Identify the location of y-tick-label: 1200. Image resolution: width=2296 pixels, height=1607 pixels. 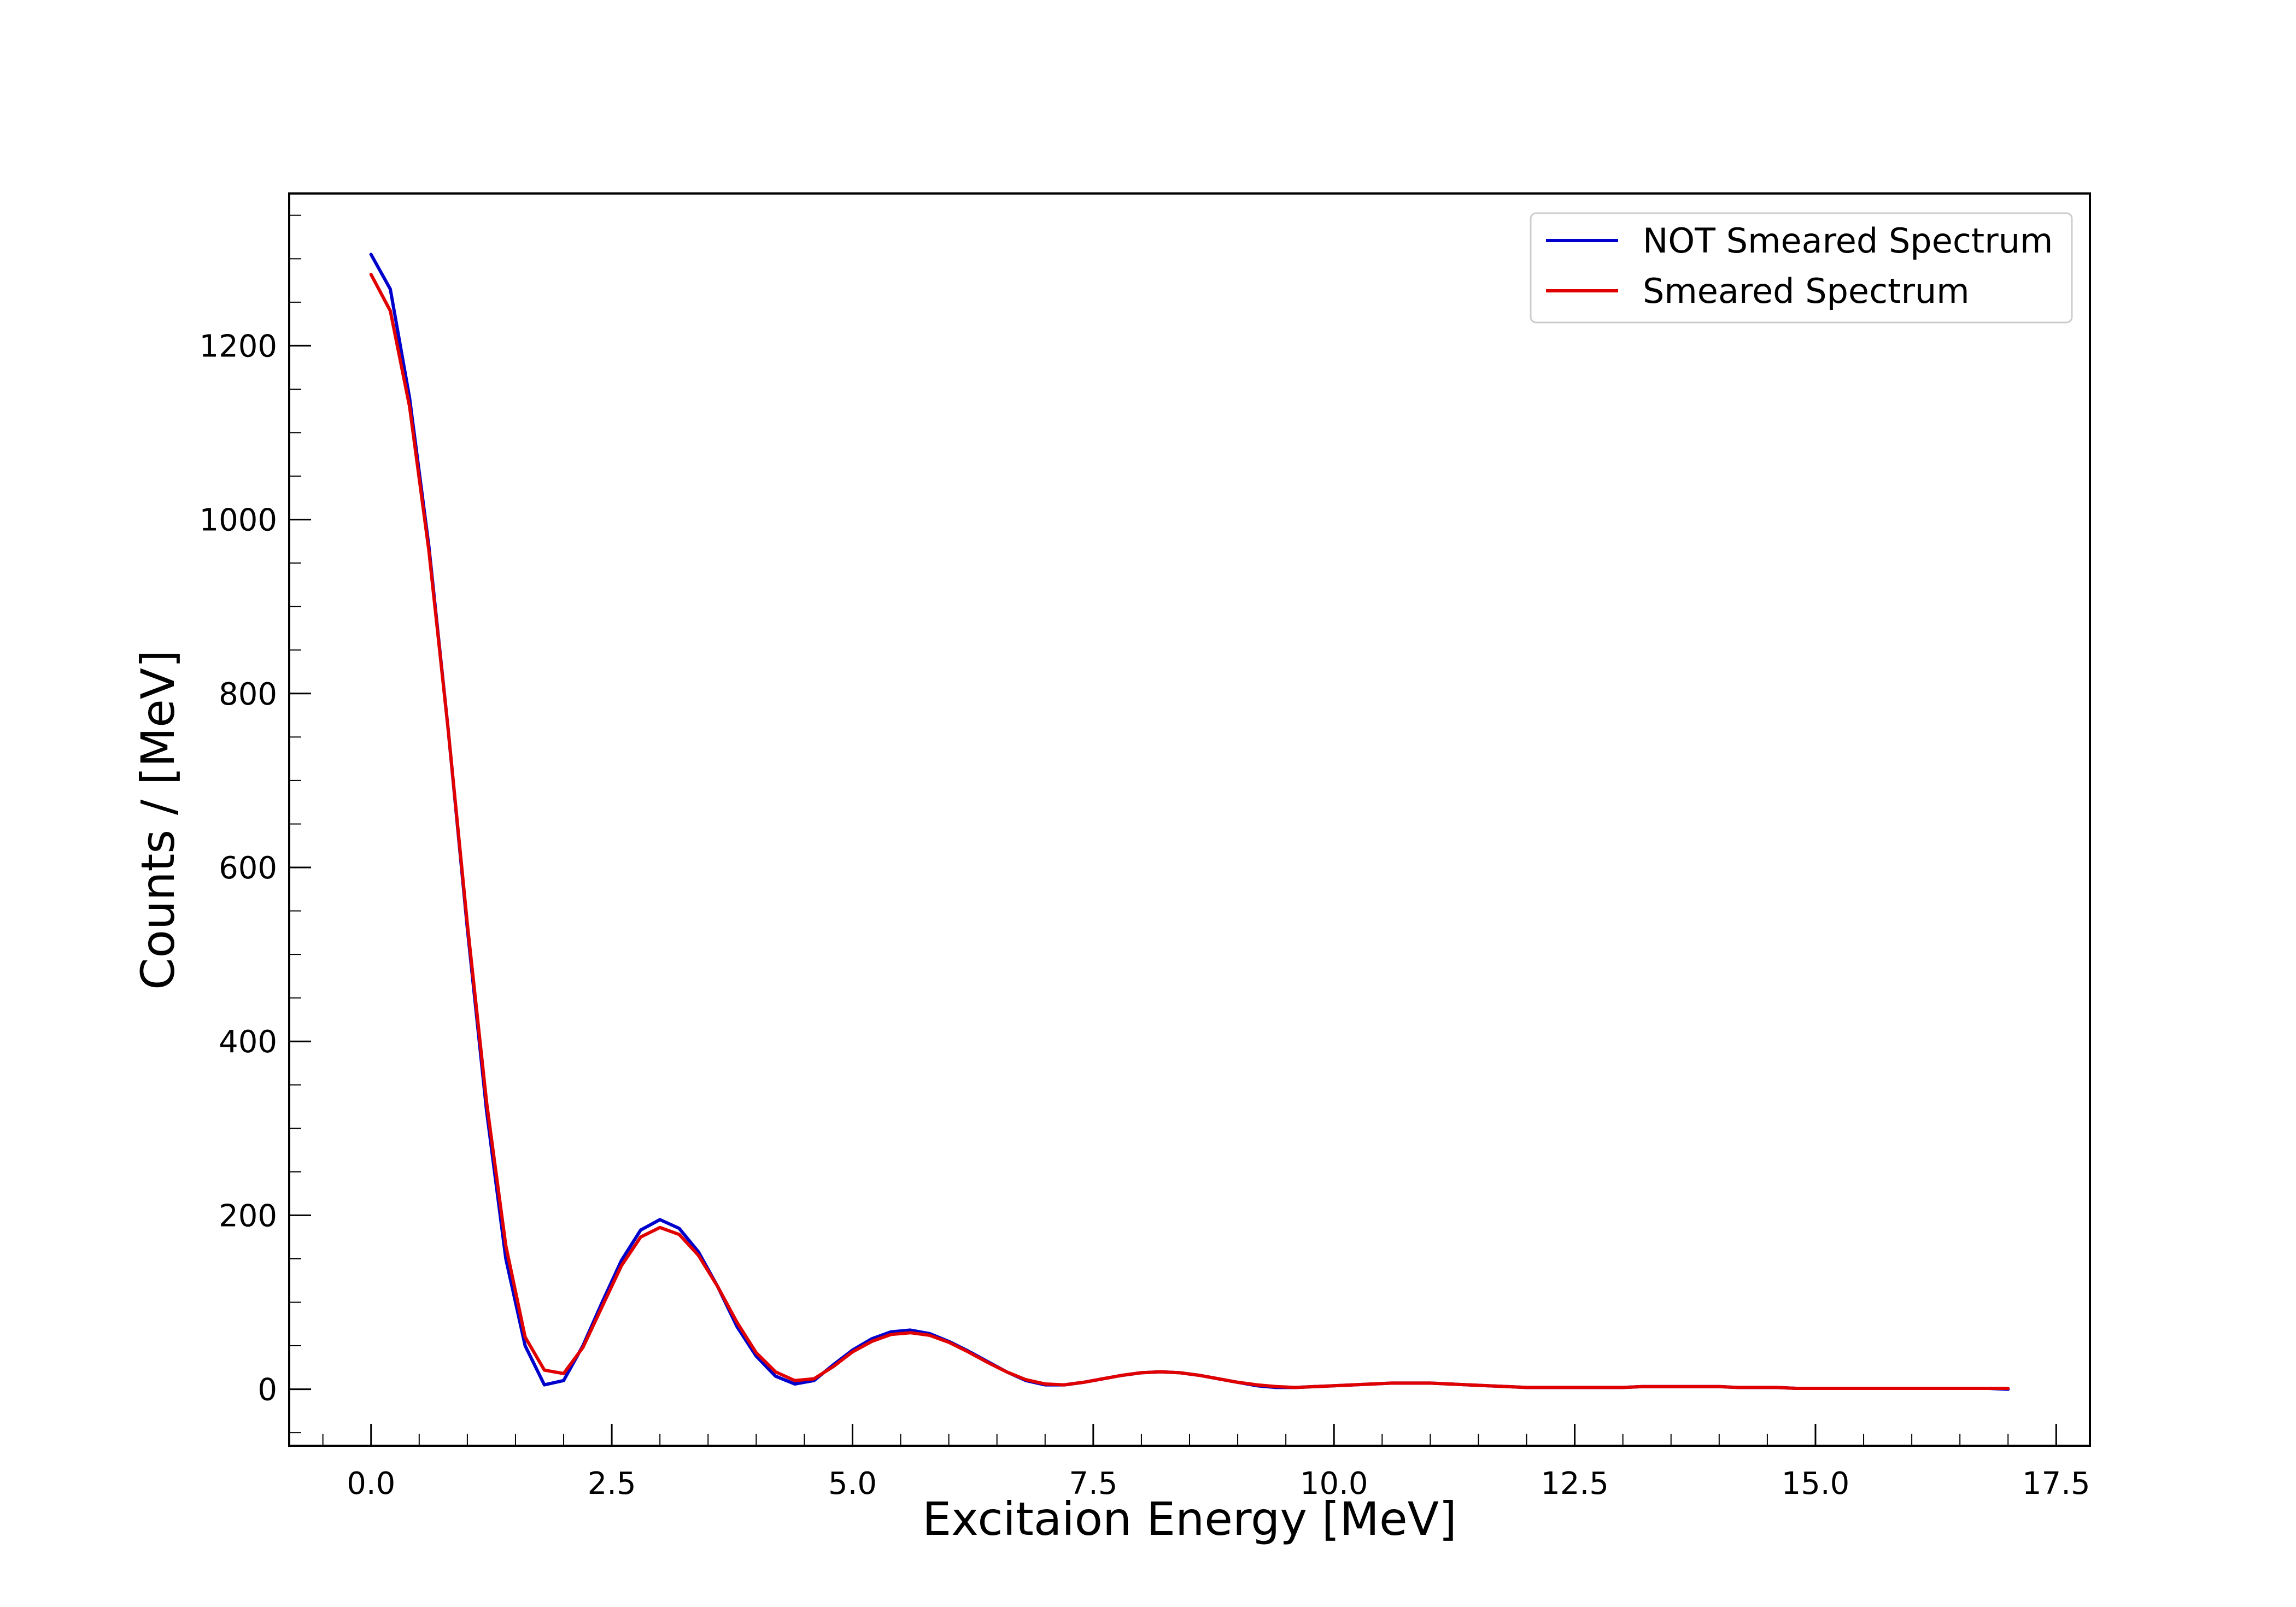
(238, 346).